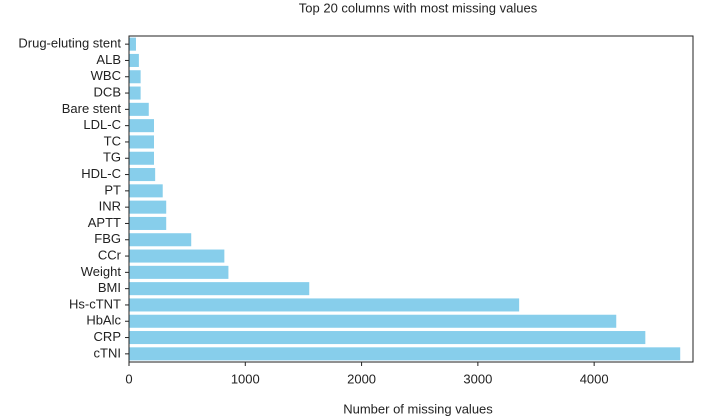 The height and width of the screenshot is (420, 708). Describe the element at coordinates (104, 222) in the screenshot. I see `y-tick-label: APTT` at that location.